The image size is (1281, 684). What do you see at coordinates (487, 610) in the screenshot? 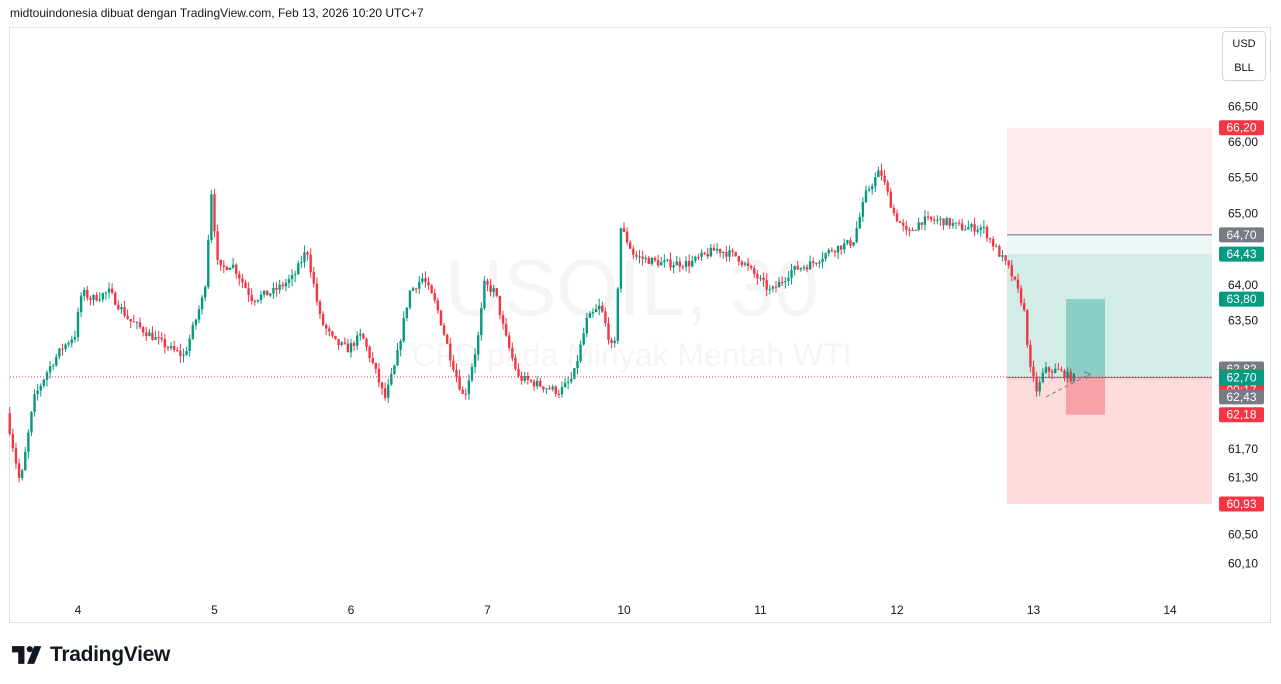
I see `time-tick-label: 7` at bounding box center [487, 610].